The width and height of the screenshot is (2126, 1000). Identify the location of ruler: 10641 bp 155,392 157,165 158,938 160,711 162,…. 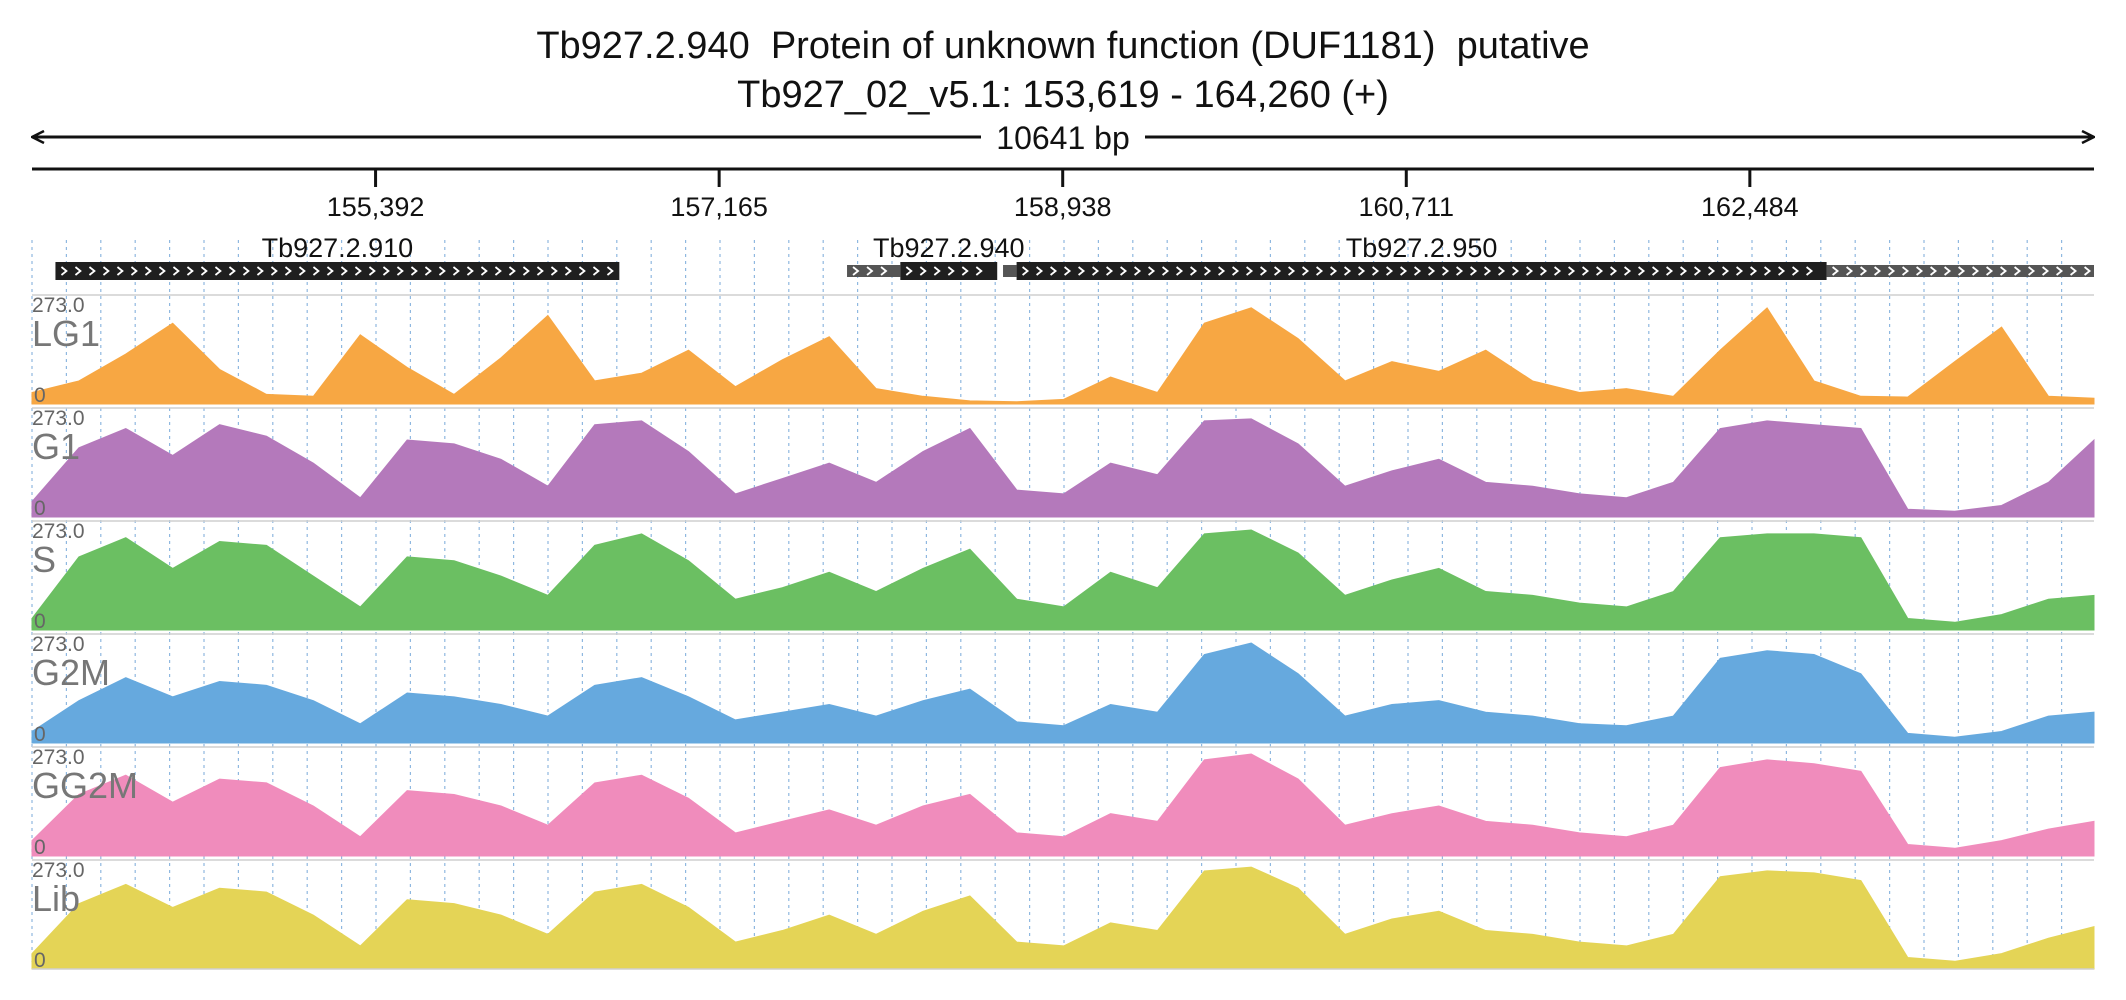
(1063, 171).